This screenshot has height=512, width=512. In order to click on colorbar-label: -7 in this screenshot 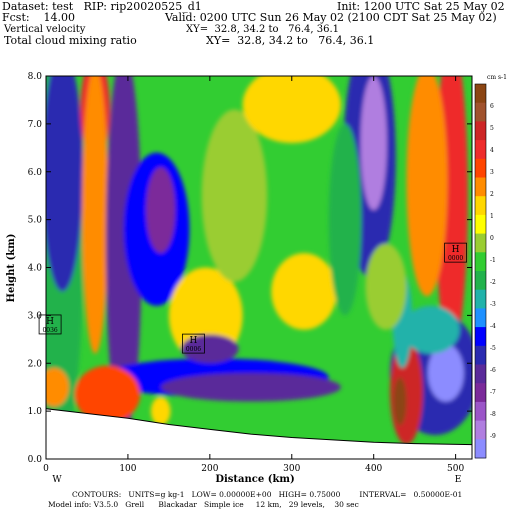, I will do `click(493, 392)`.